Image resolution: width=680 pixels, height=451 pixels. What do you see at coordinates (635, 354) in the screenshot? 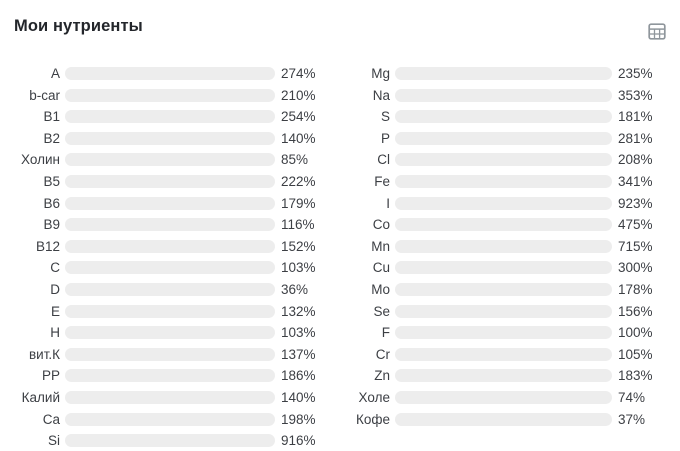
I see `bar-value: 105%` at bounding box center [635, 354].